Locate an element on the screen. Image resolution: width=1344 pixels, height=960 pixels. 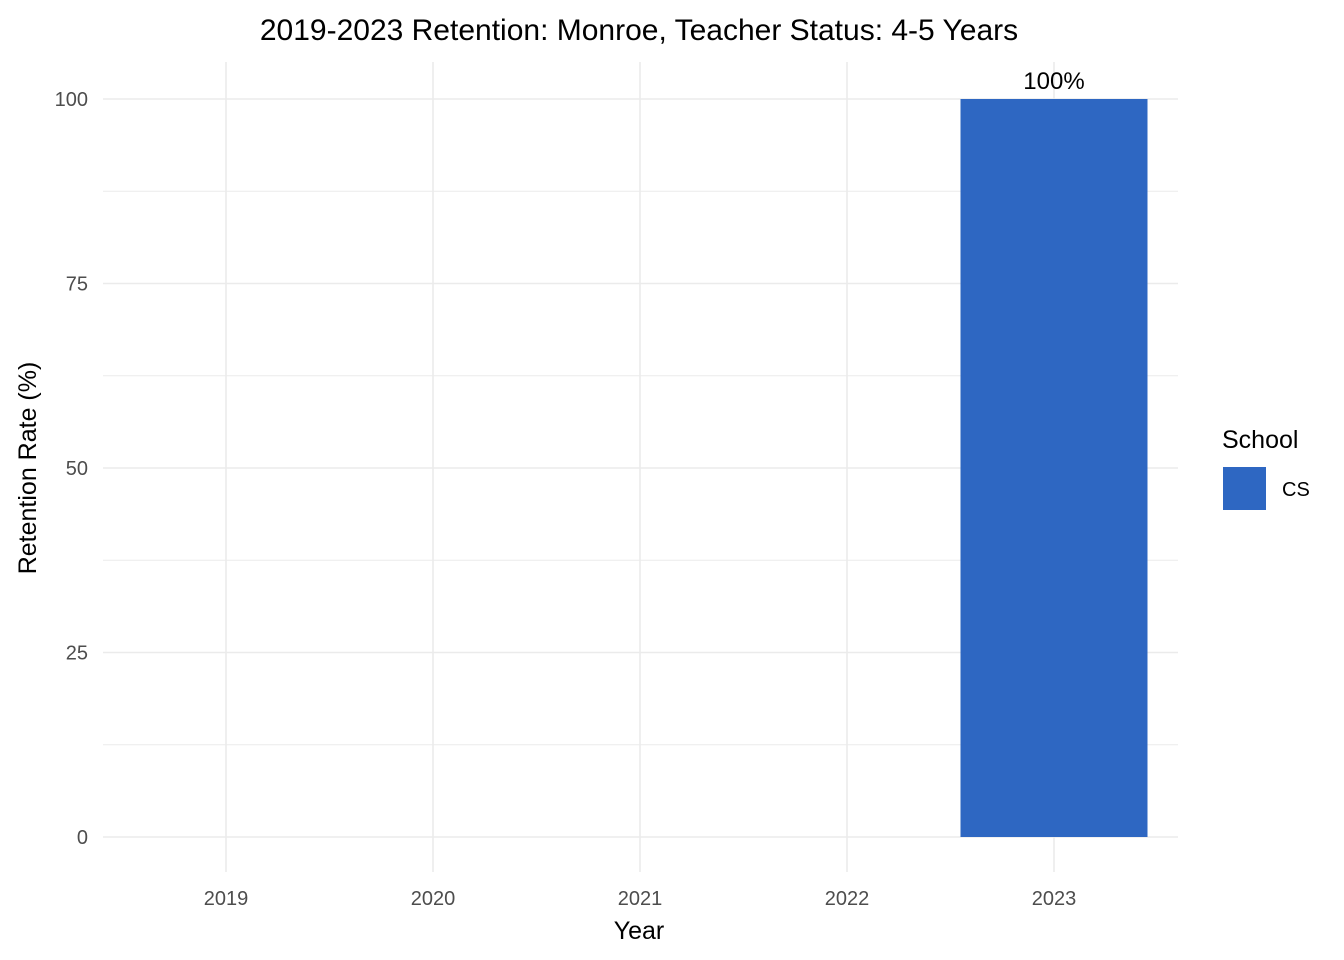
y-axis-ticks: 0 25 50 75 100 is located at coordinates (71, 469).